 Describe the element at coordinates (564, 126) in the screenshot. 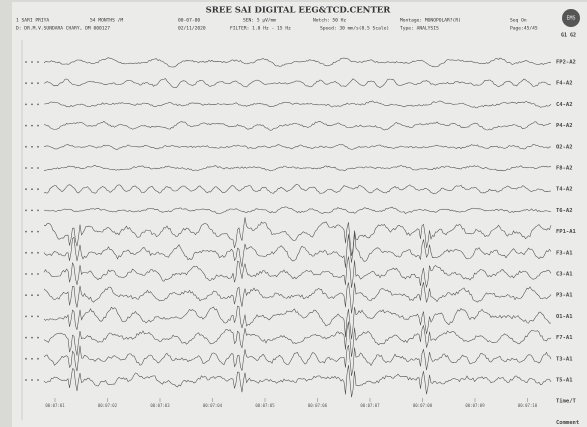

I see `channel-label: P4-A2` at that location.